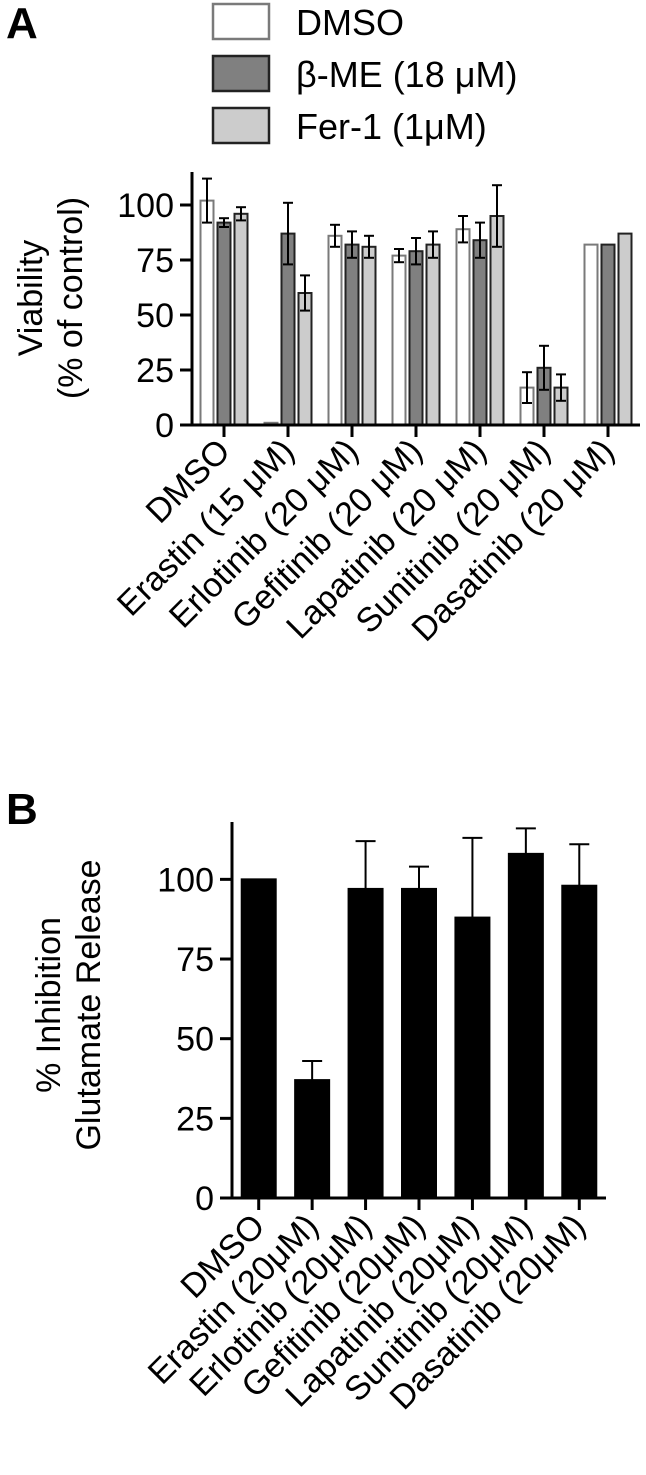 The height and width of the screenshot is (1475, 646). What do you see at coordinates (51, 298) in the screenshot?
I see `y-axis-label: Viability (% of control)` at bounding box center [51, 298].